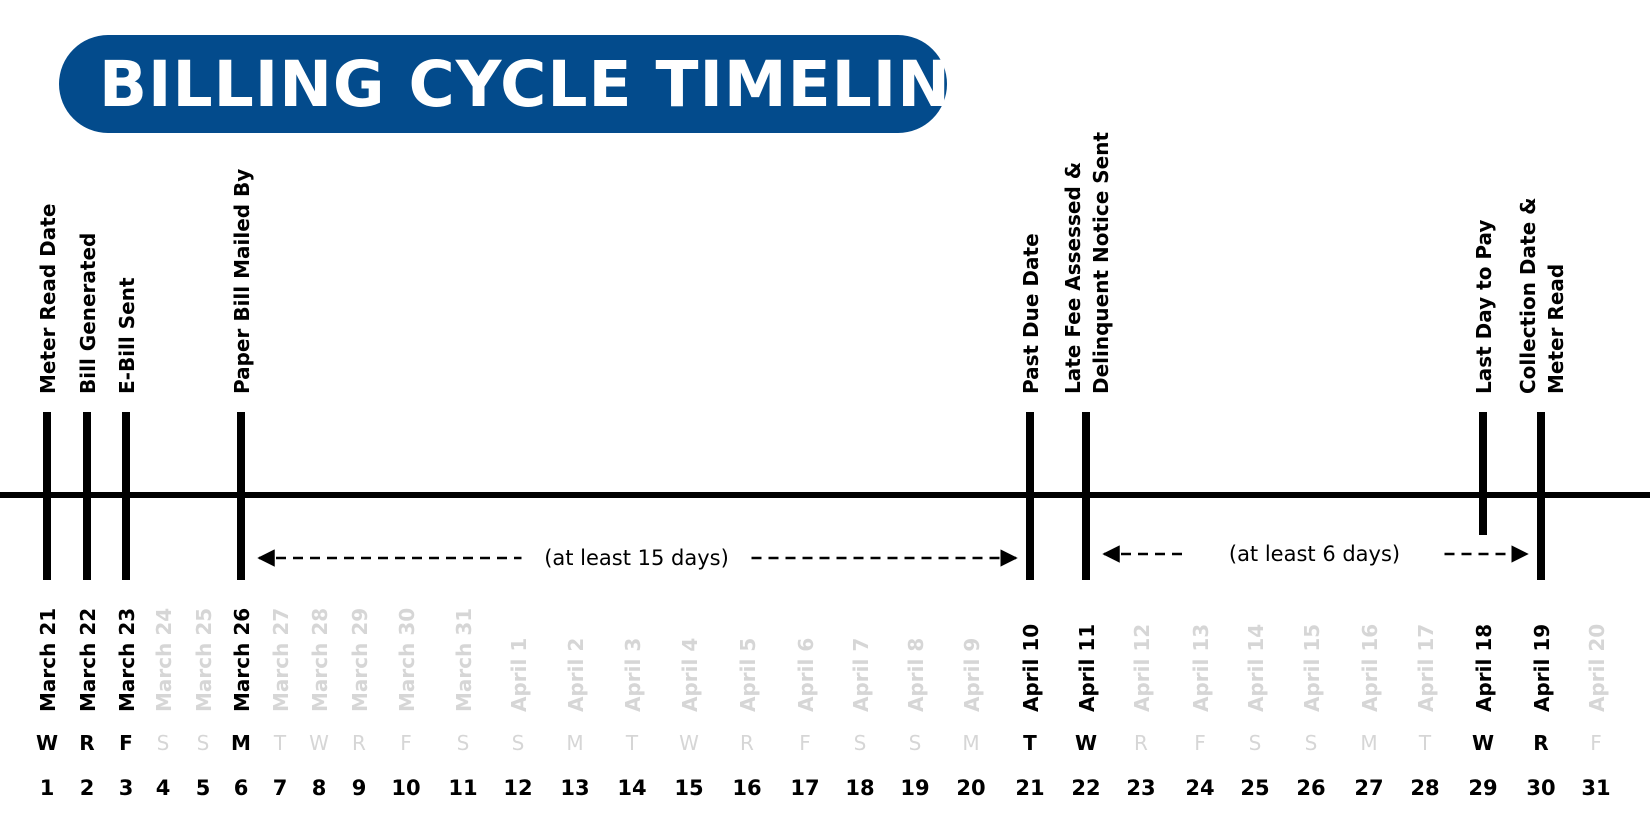 The image size is (1650, 825). Describe the element at coordinates (203, 788) in the screenshot. I see `day-number-label: 5` at that location.